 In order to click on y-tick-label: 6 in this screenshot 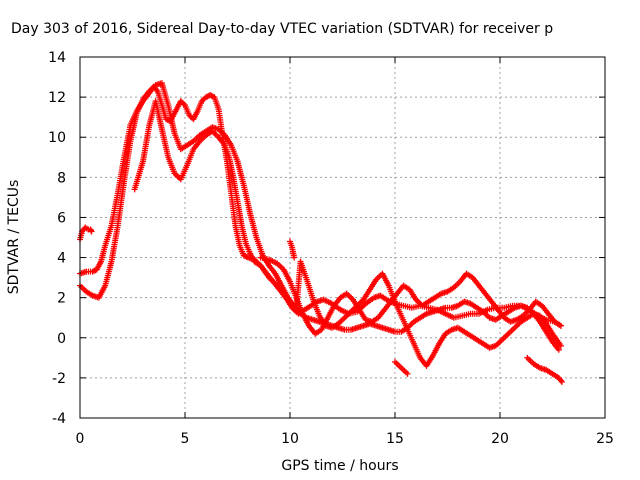, I will do `click(61, 218)`.